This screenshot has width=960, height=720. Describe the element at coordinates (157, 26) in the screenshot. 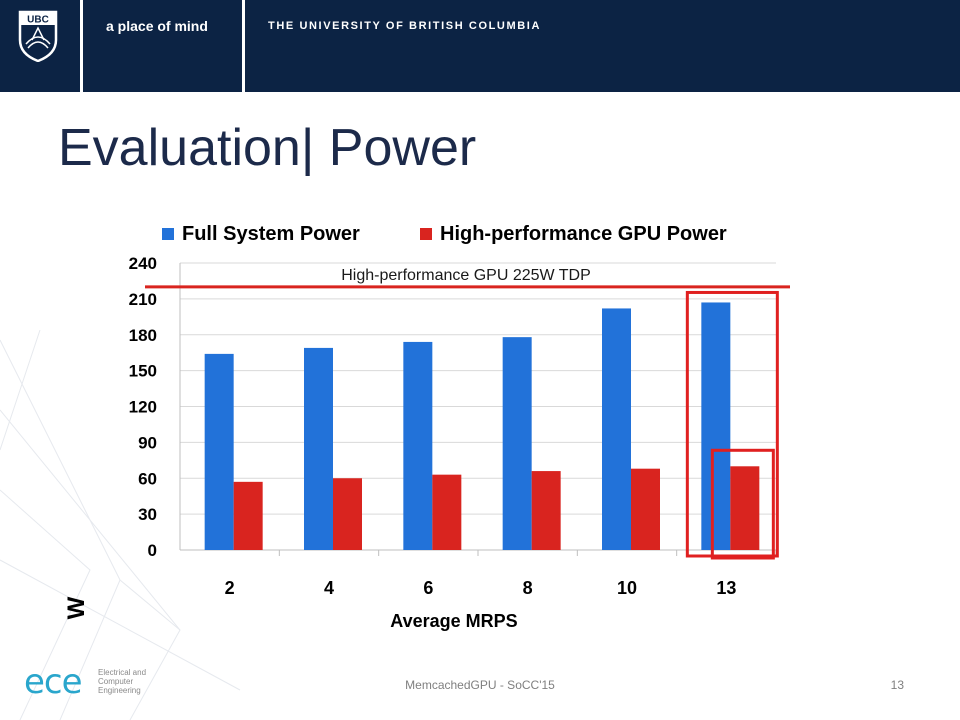

I see `tagline: a place of mind` at that location.